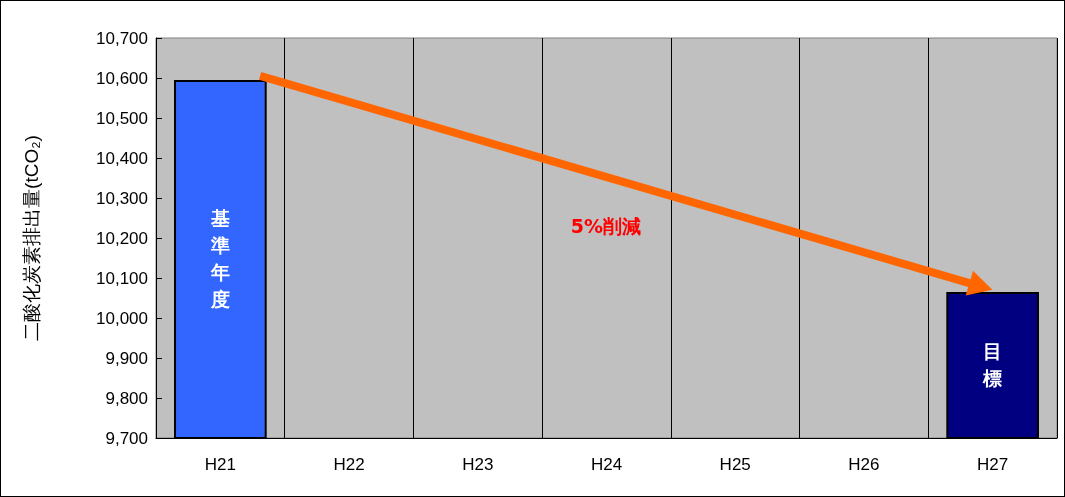 The width and height of the screenshot is (1065, 497). I want to click on x-tick-label: H22, so click(349, 464).